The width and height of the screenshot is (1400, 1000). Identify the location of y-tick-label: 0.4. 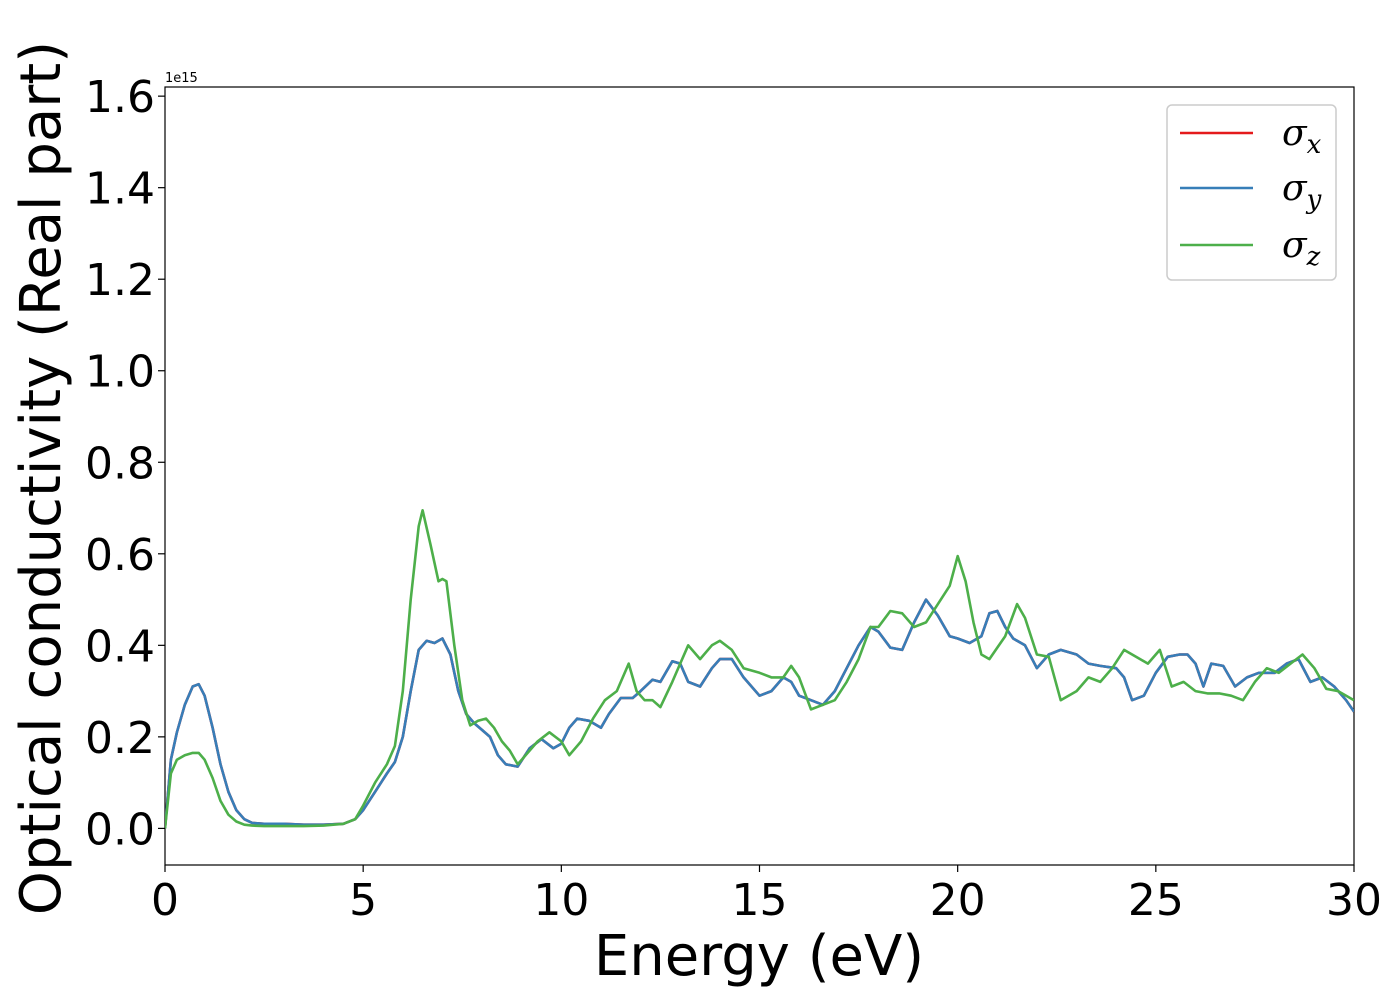
(120, 646).